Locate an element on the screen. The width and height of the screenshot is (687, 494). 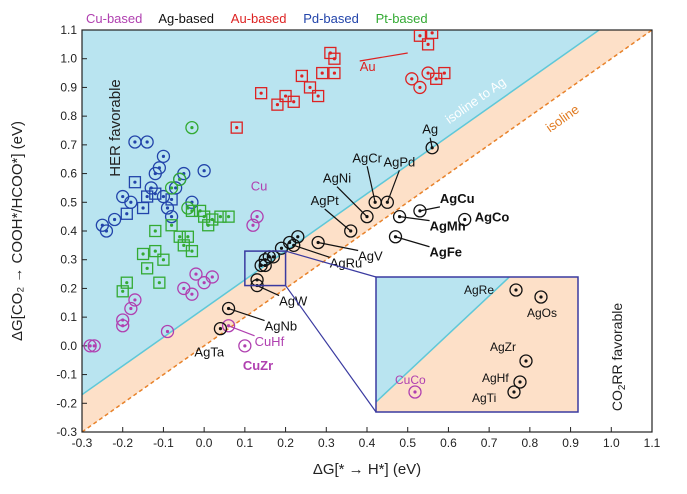
point-label: Ag is located at coordinates (430, 129).